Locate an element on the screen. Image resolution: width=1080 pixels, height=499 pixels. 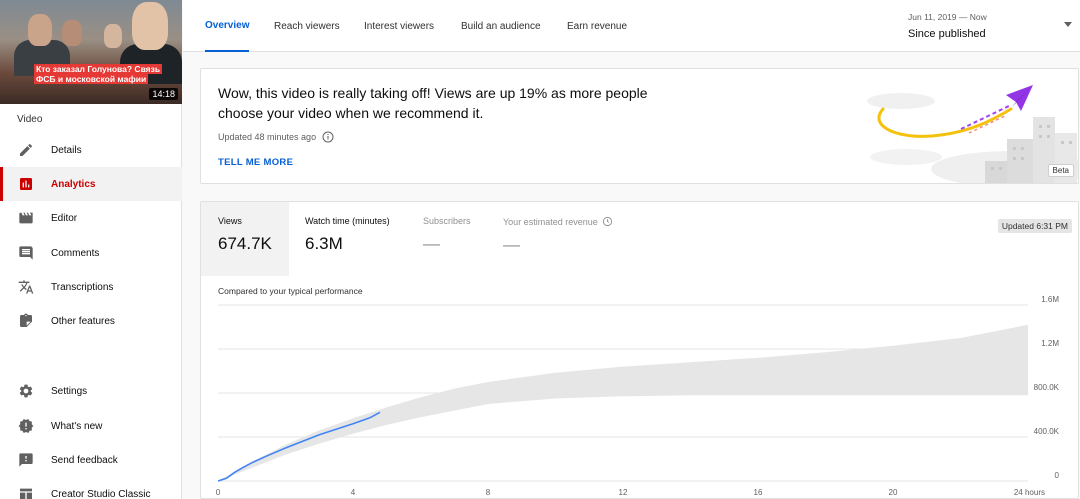
classic-icon is located at coordinates (26, 493).